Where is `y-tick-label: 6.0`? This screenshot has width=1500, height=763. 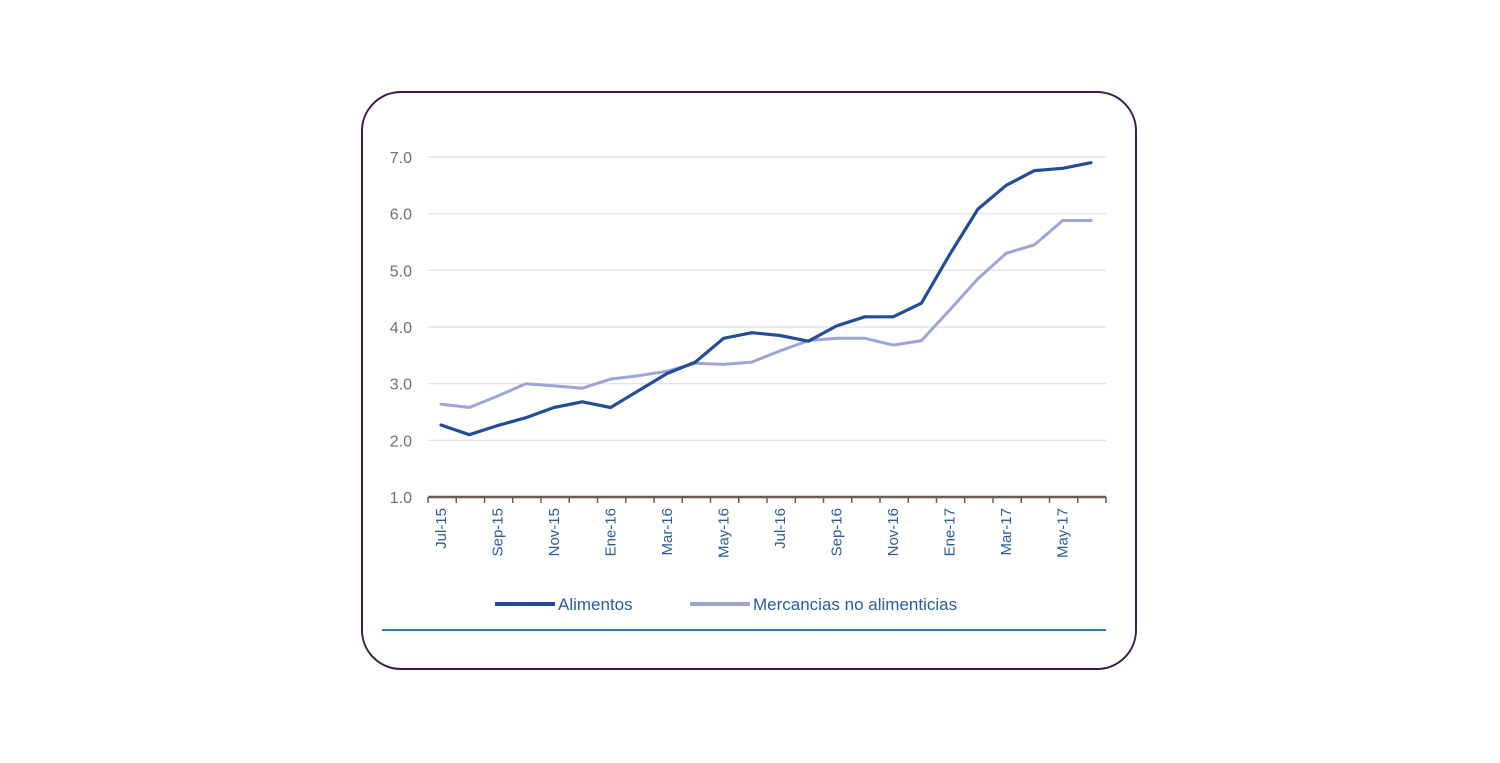 y-tick-label: 6.0 is located at coordinates (401, 215).